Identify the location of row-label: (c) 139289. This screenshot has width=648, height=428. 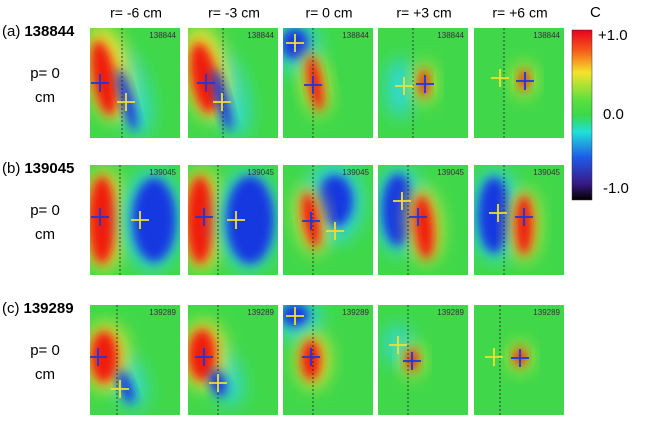
(38, 308).